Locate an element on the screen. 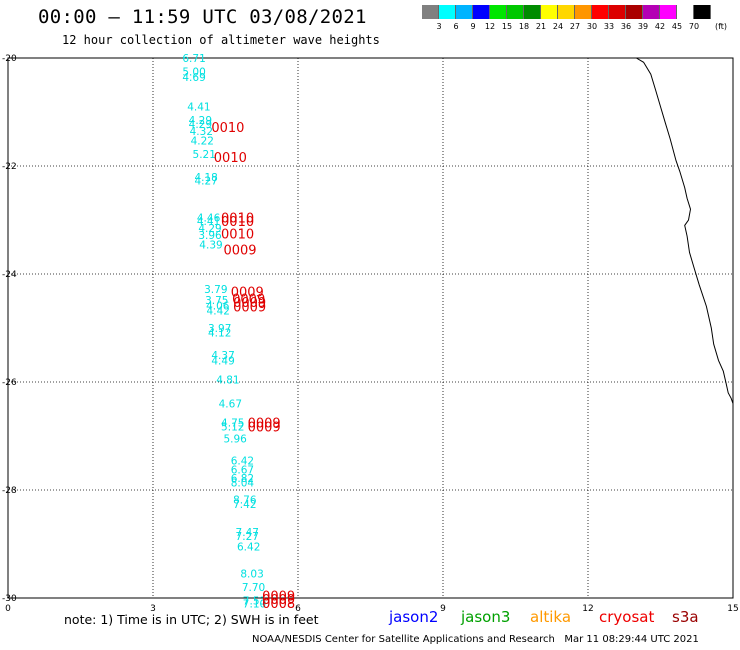  wave-height-label: 4.18 is located at coordinates (205, 178).